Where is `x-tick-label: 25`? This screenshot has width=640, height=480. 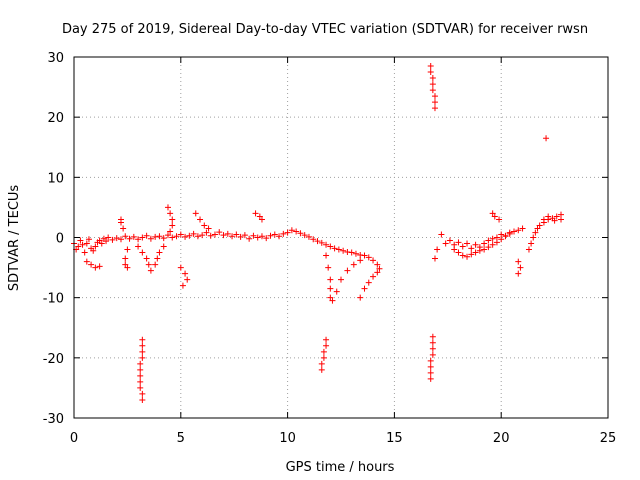 x-tick-label: 25 is located at coordinates (608, 438).